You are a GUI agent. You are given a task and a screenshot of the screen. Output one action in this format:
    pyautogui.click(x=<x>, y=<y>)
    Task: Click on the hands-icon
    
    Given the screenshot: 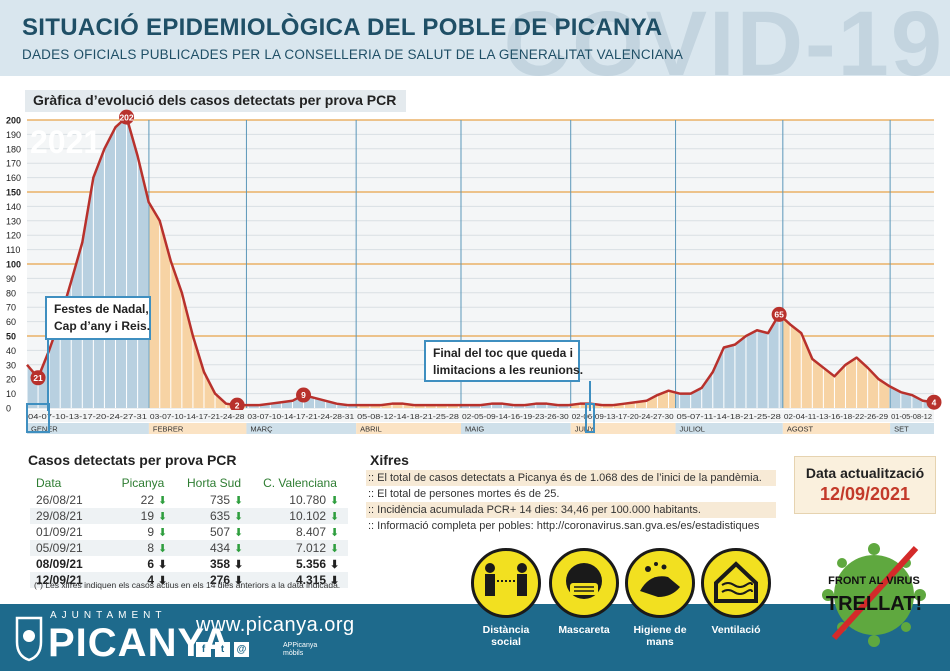 What is the action you would take?
    pyautogui.click(x=660, y=583)
    